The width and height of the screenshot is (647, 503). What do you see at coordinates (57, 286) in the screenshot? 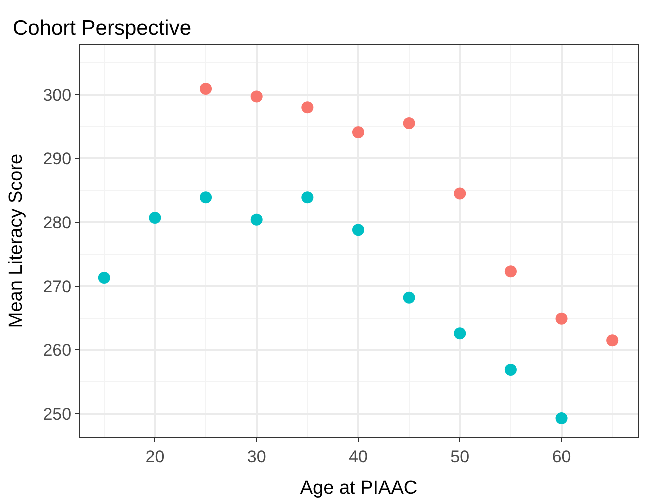
I see `y-tick-label: 270` at bounding box center [57, 286].